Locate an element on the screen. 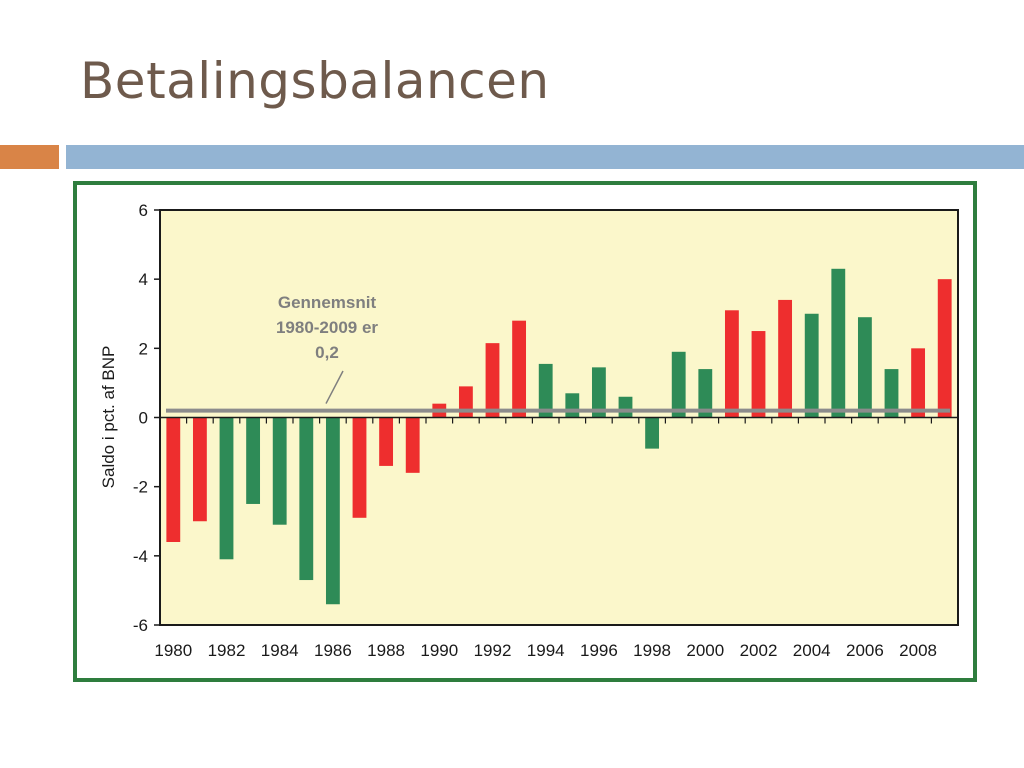 This screenshot has height=768, width=1024. bar-1998 is located at coordinates (652, 433).